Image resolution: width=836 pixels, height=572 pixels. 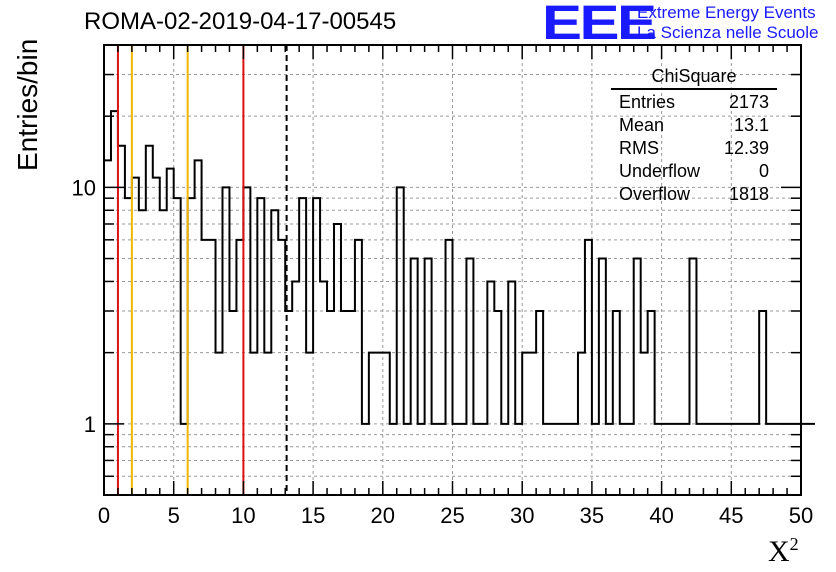 I want to click on y-axis-label: Entries/bin, so click(x=27, y=104).